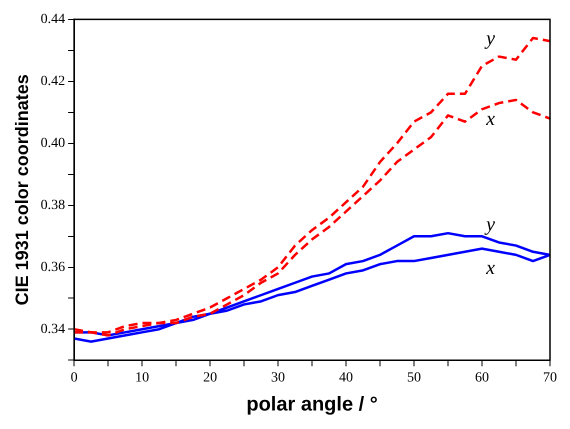  Describe the element at coordinates (482, 378) in the screenshot. I see `x-tick-label: 60` at that location.